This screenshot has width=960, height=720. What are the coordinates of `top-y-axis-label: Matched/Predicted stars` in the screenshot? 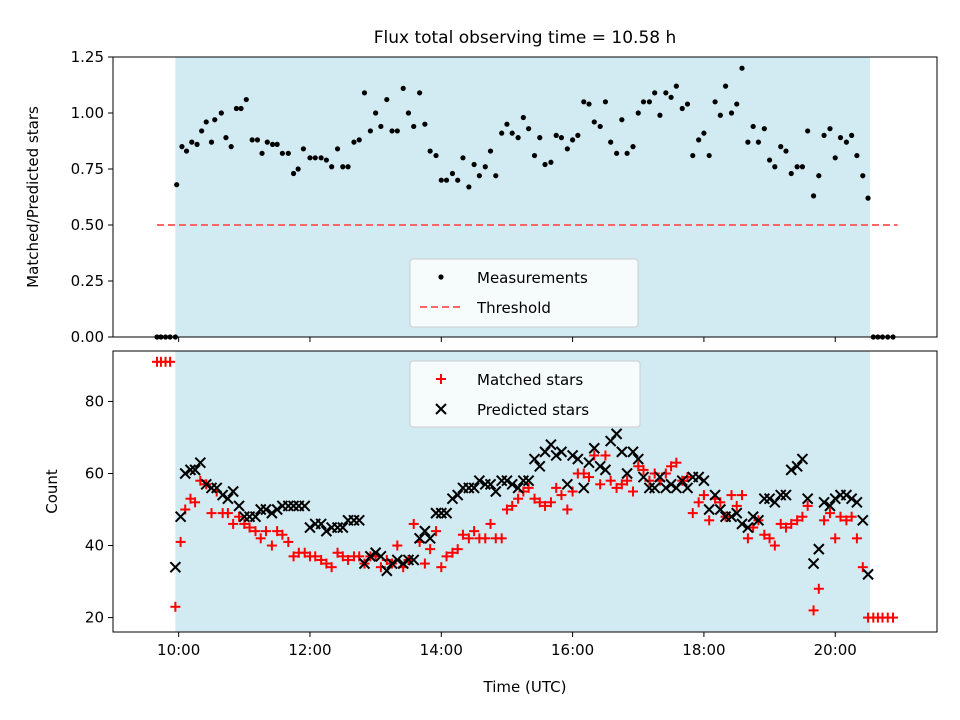 It's located at (33, 197).